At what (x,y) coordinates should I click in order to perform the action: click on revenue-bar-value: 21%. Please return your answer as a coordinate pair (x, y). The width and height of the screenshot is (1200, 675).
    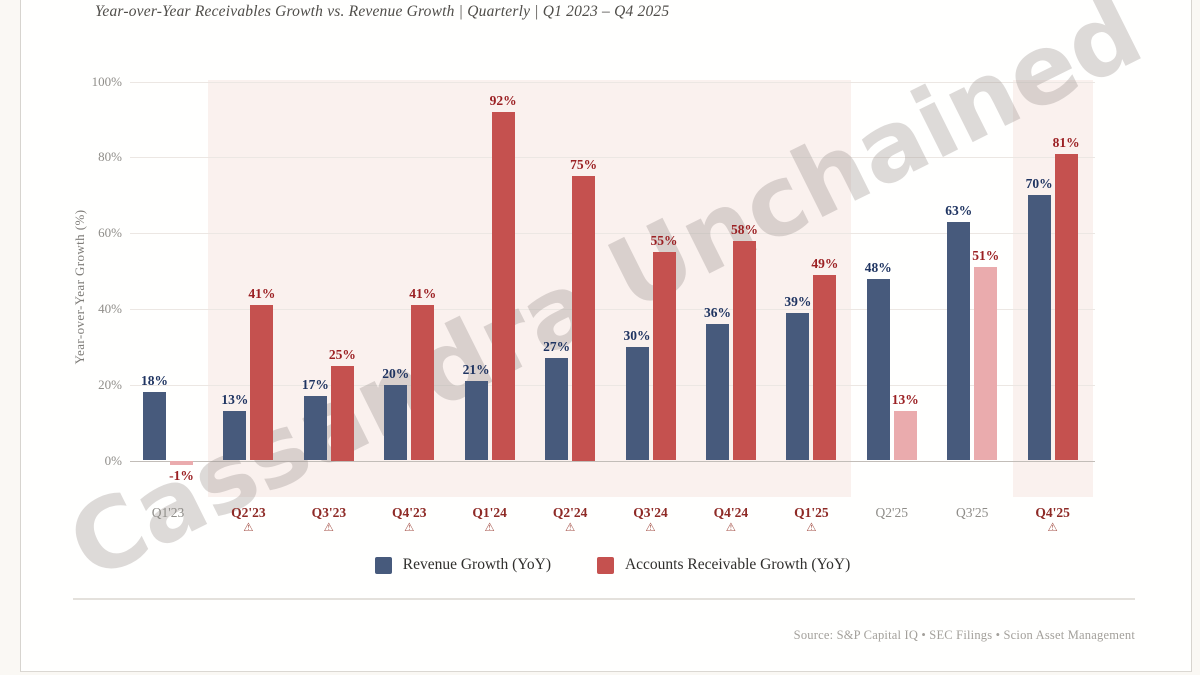
    Looking at the image, I should click on (476, 369).